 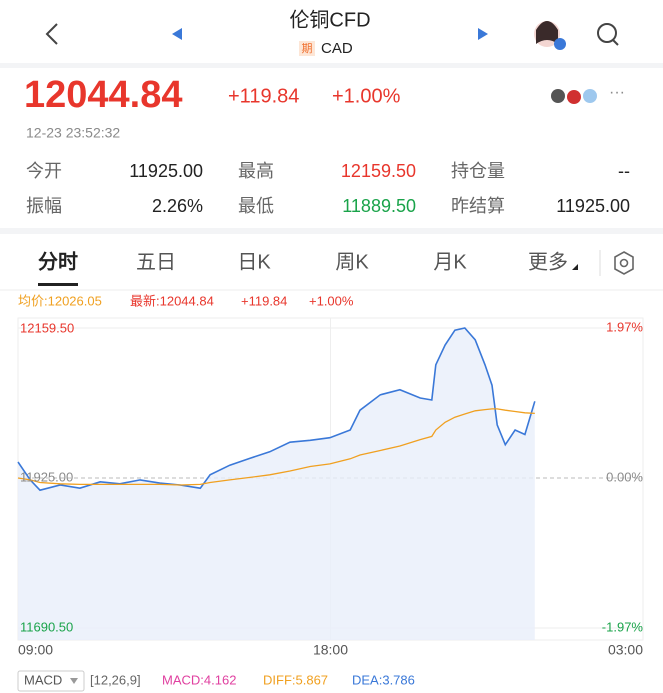 What do you see at coordinates (51, 34) in the screenshot?
I see `back-button` at bounding box center [51, 34].